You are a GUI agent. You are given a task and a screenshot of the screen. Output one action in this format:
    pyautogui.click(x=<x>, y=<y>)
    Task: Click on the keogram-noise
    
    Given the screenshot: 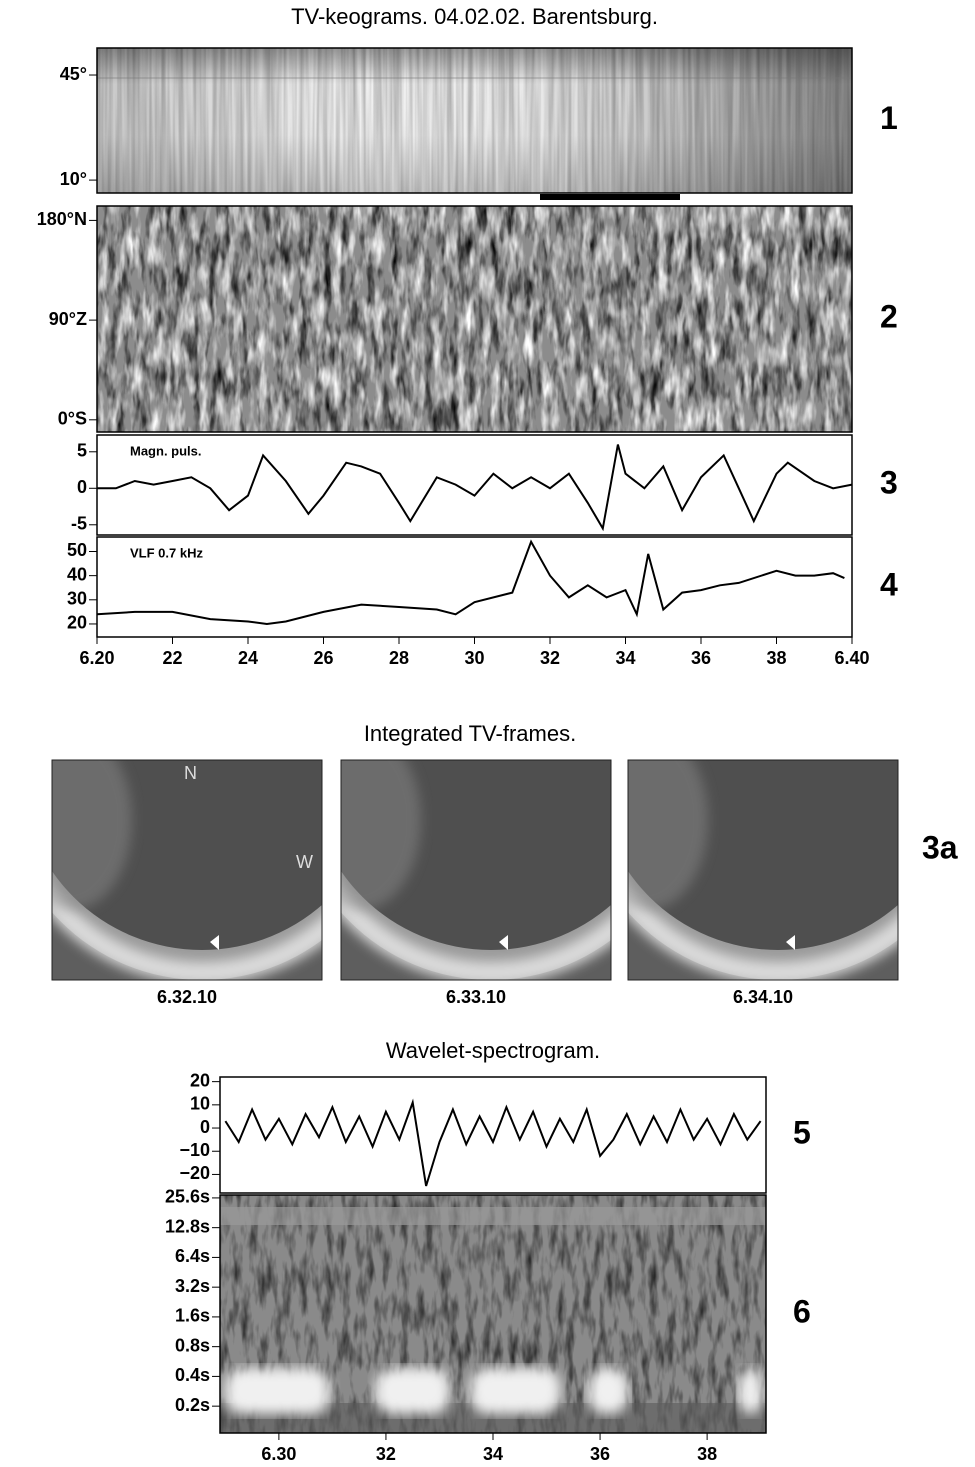 What is the action you would take?
    pyautogui.click(x=474, y=120)
    